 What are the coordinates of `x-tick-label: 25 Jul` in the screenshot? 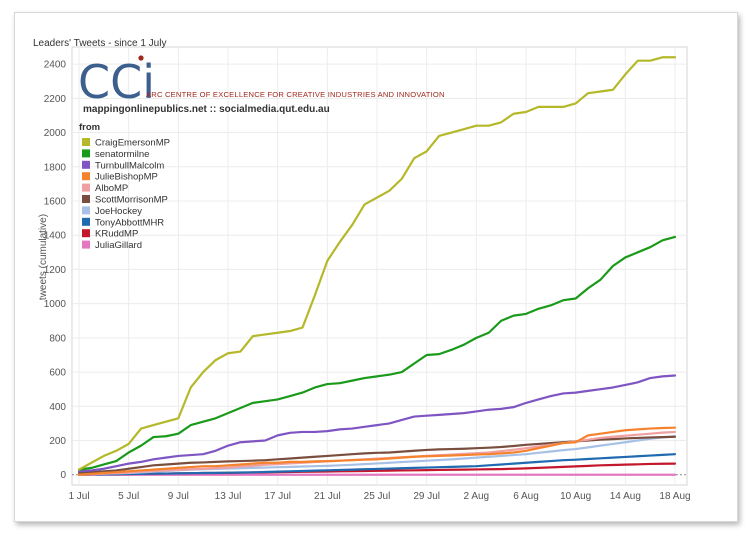 It's located at (377, 496).